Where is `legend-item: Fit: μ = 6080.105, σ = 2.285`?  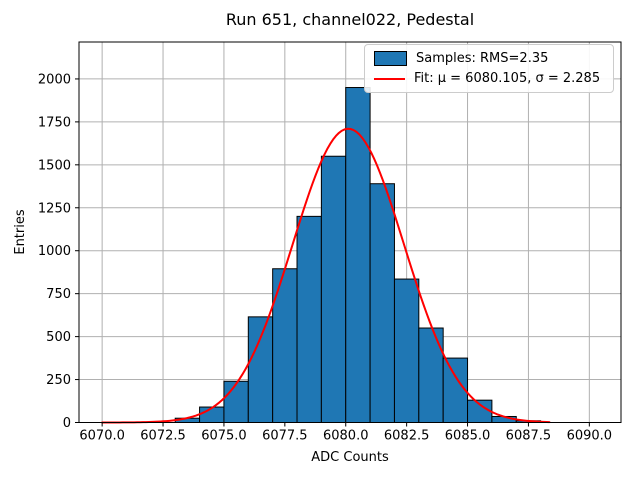 legend-item: Fit: μ = 6080.105, σ = 2.285 is located at coordinates (489, 78).